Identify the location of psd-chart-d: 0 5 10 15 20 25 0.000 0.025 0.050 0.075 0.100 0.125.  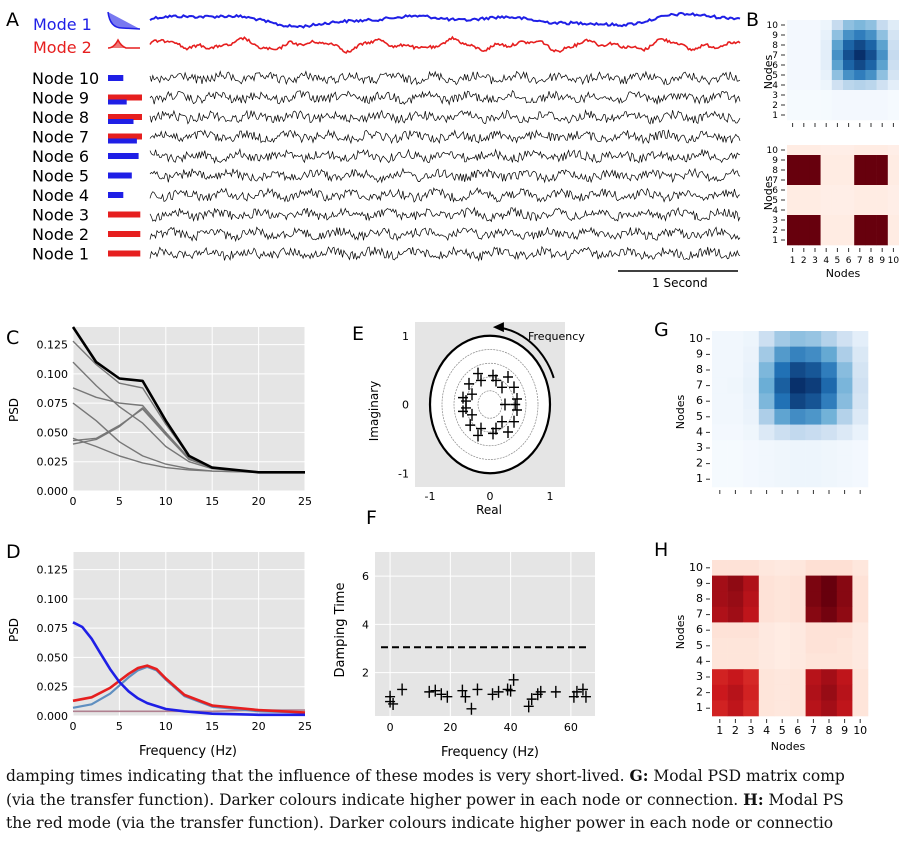
(174, 642).